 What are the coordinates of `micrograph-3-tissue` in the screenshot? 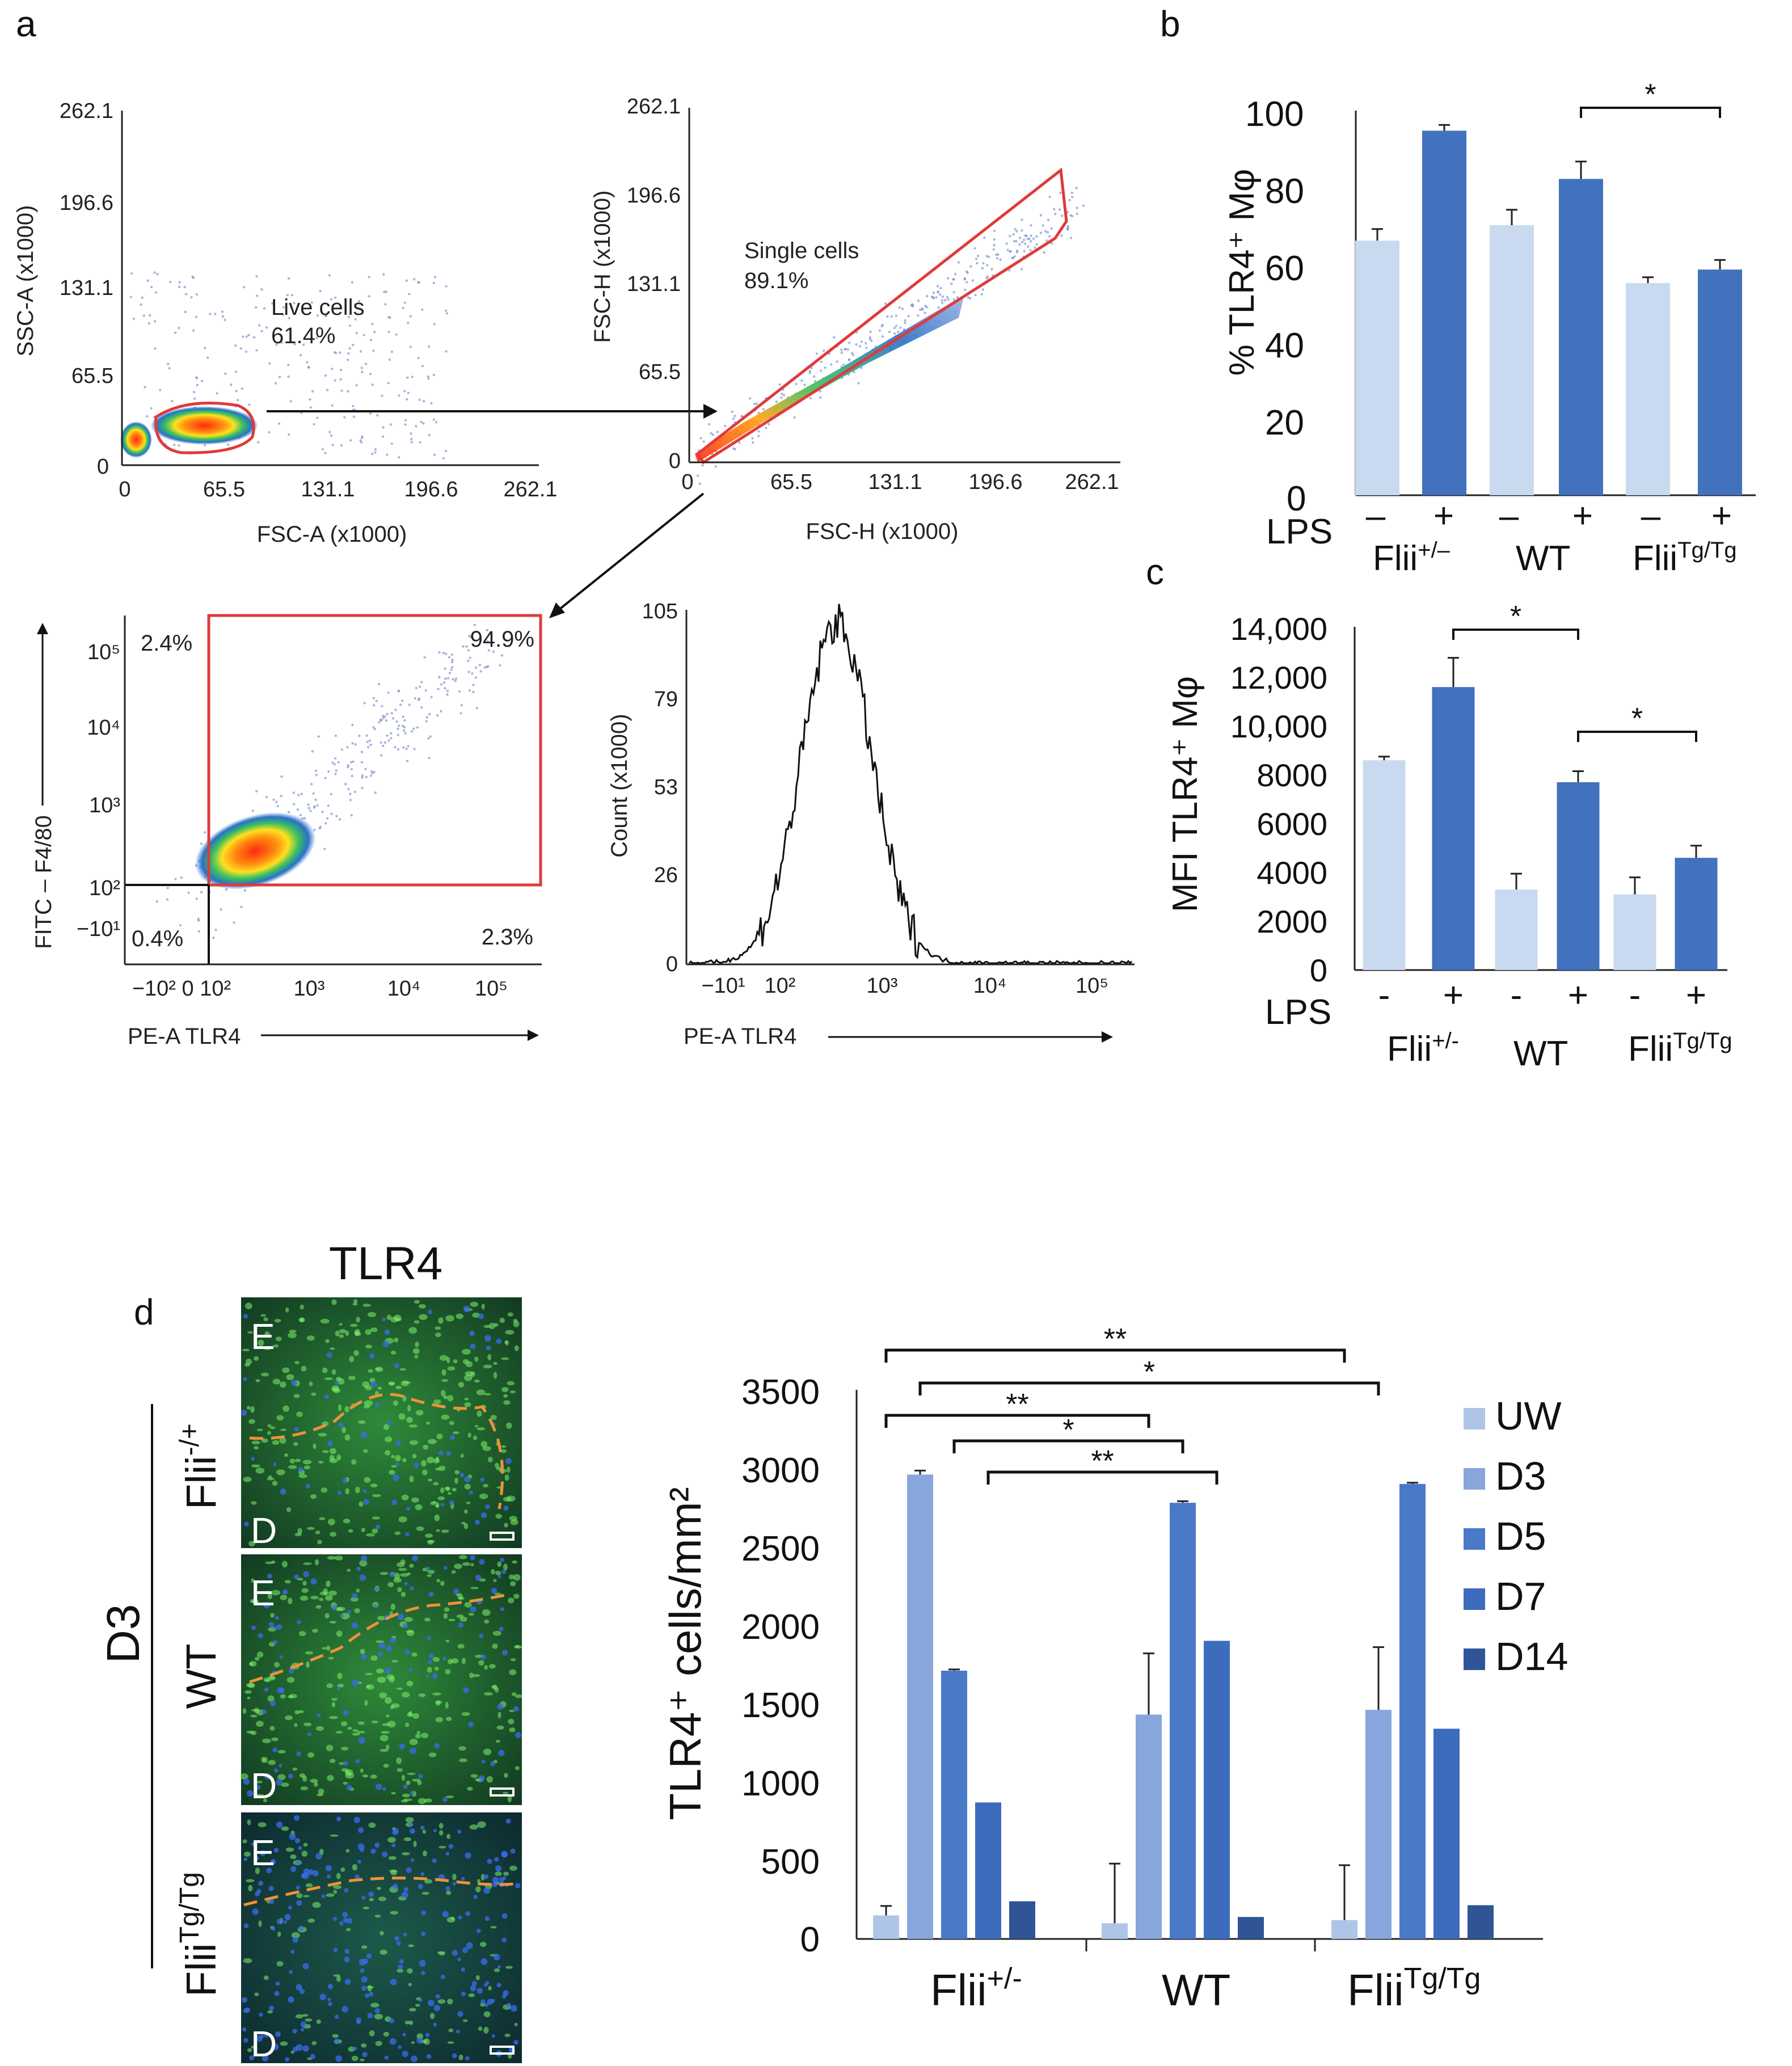 It's located at (381, 1937).